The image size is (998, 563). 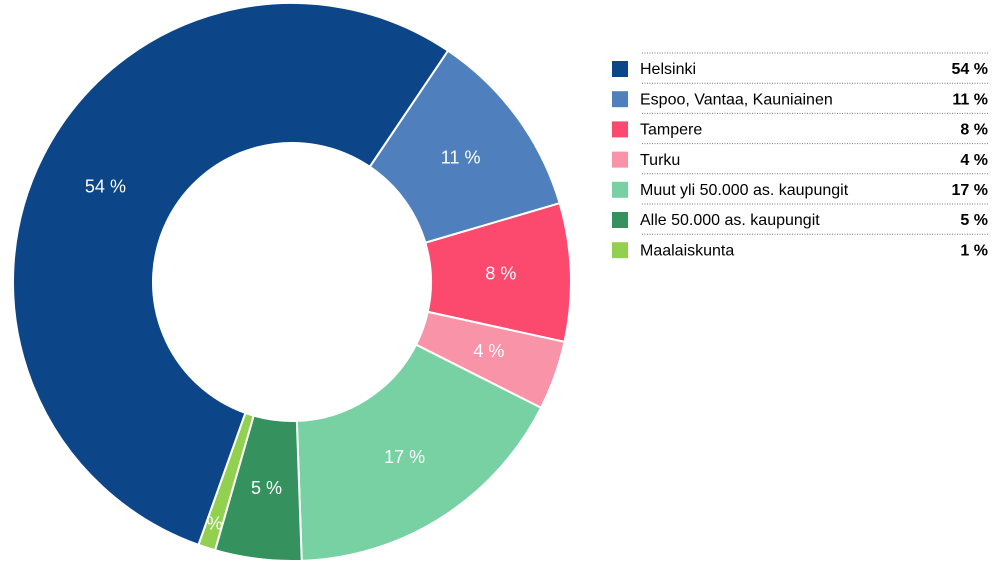 What do you see at coordinates (660, 160) in the screenshot?
I see `legend-label: Turku` at bounding box center [660, 160].